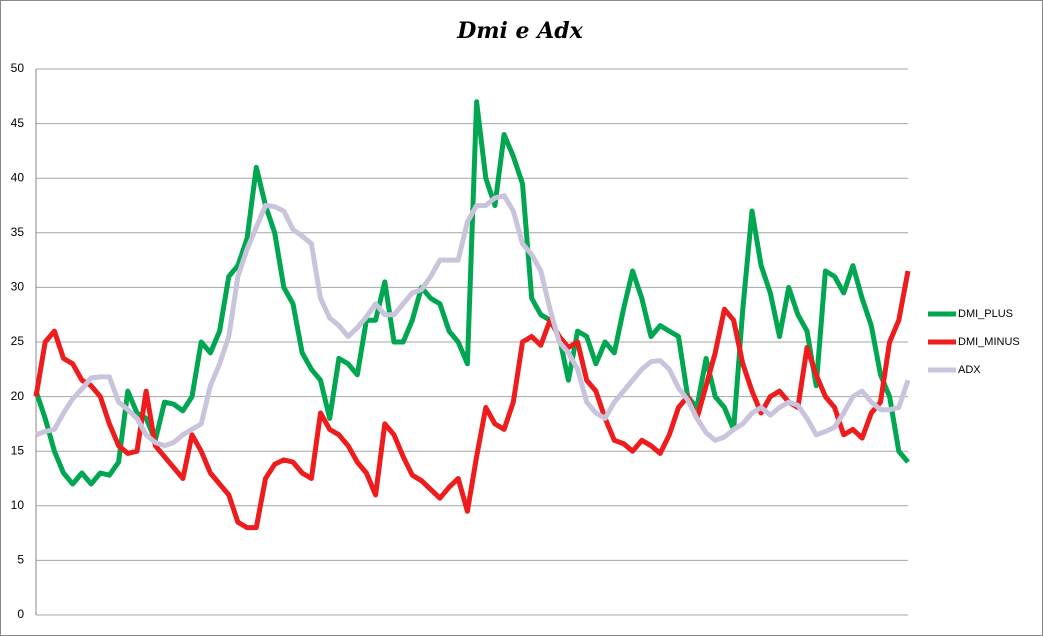 The width and height of the screenshot is (1043, 636). I want to click on y-tick-label: 20, so click(18, 396).